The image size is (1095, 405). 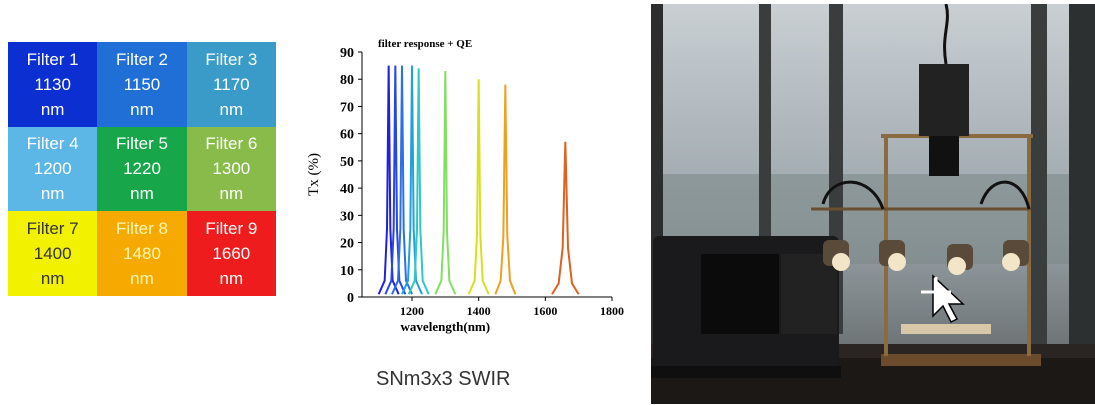 What do you see at coordinates (52, 59) in the screenshot?
I see `filter-label: Filter 1` at bounding box center [52, 59].